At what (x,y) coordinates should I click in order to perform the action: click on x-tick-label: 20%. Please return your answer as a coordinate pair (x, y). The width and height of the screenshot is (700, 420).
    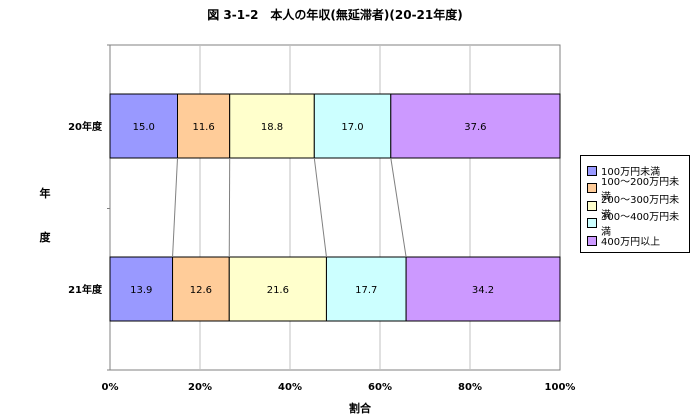
    Looking at the image, I should click on (200, 387).